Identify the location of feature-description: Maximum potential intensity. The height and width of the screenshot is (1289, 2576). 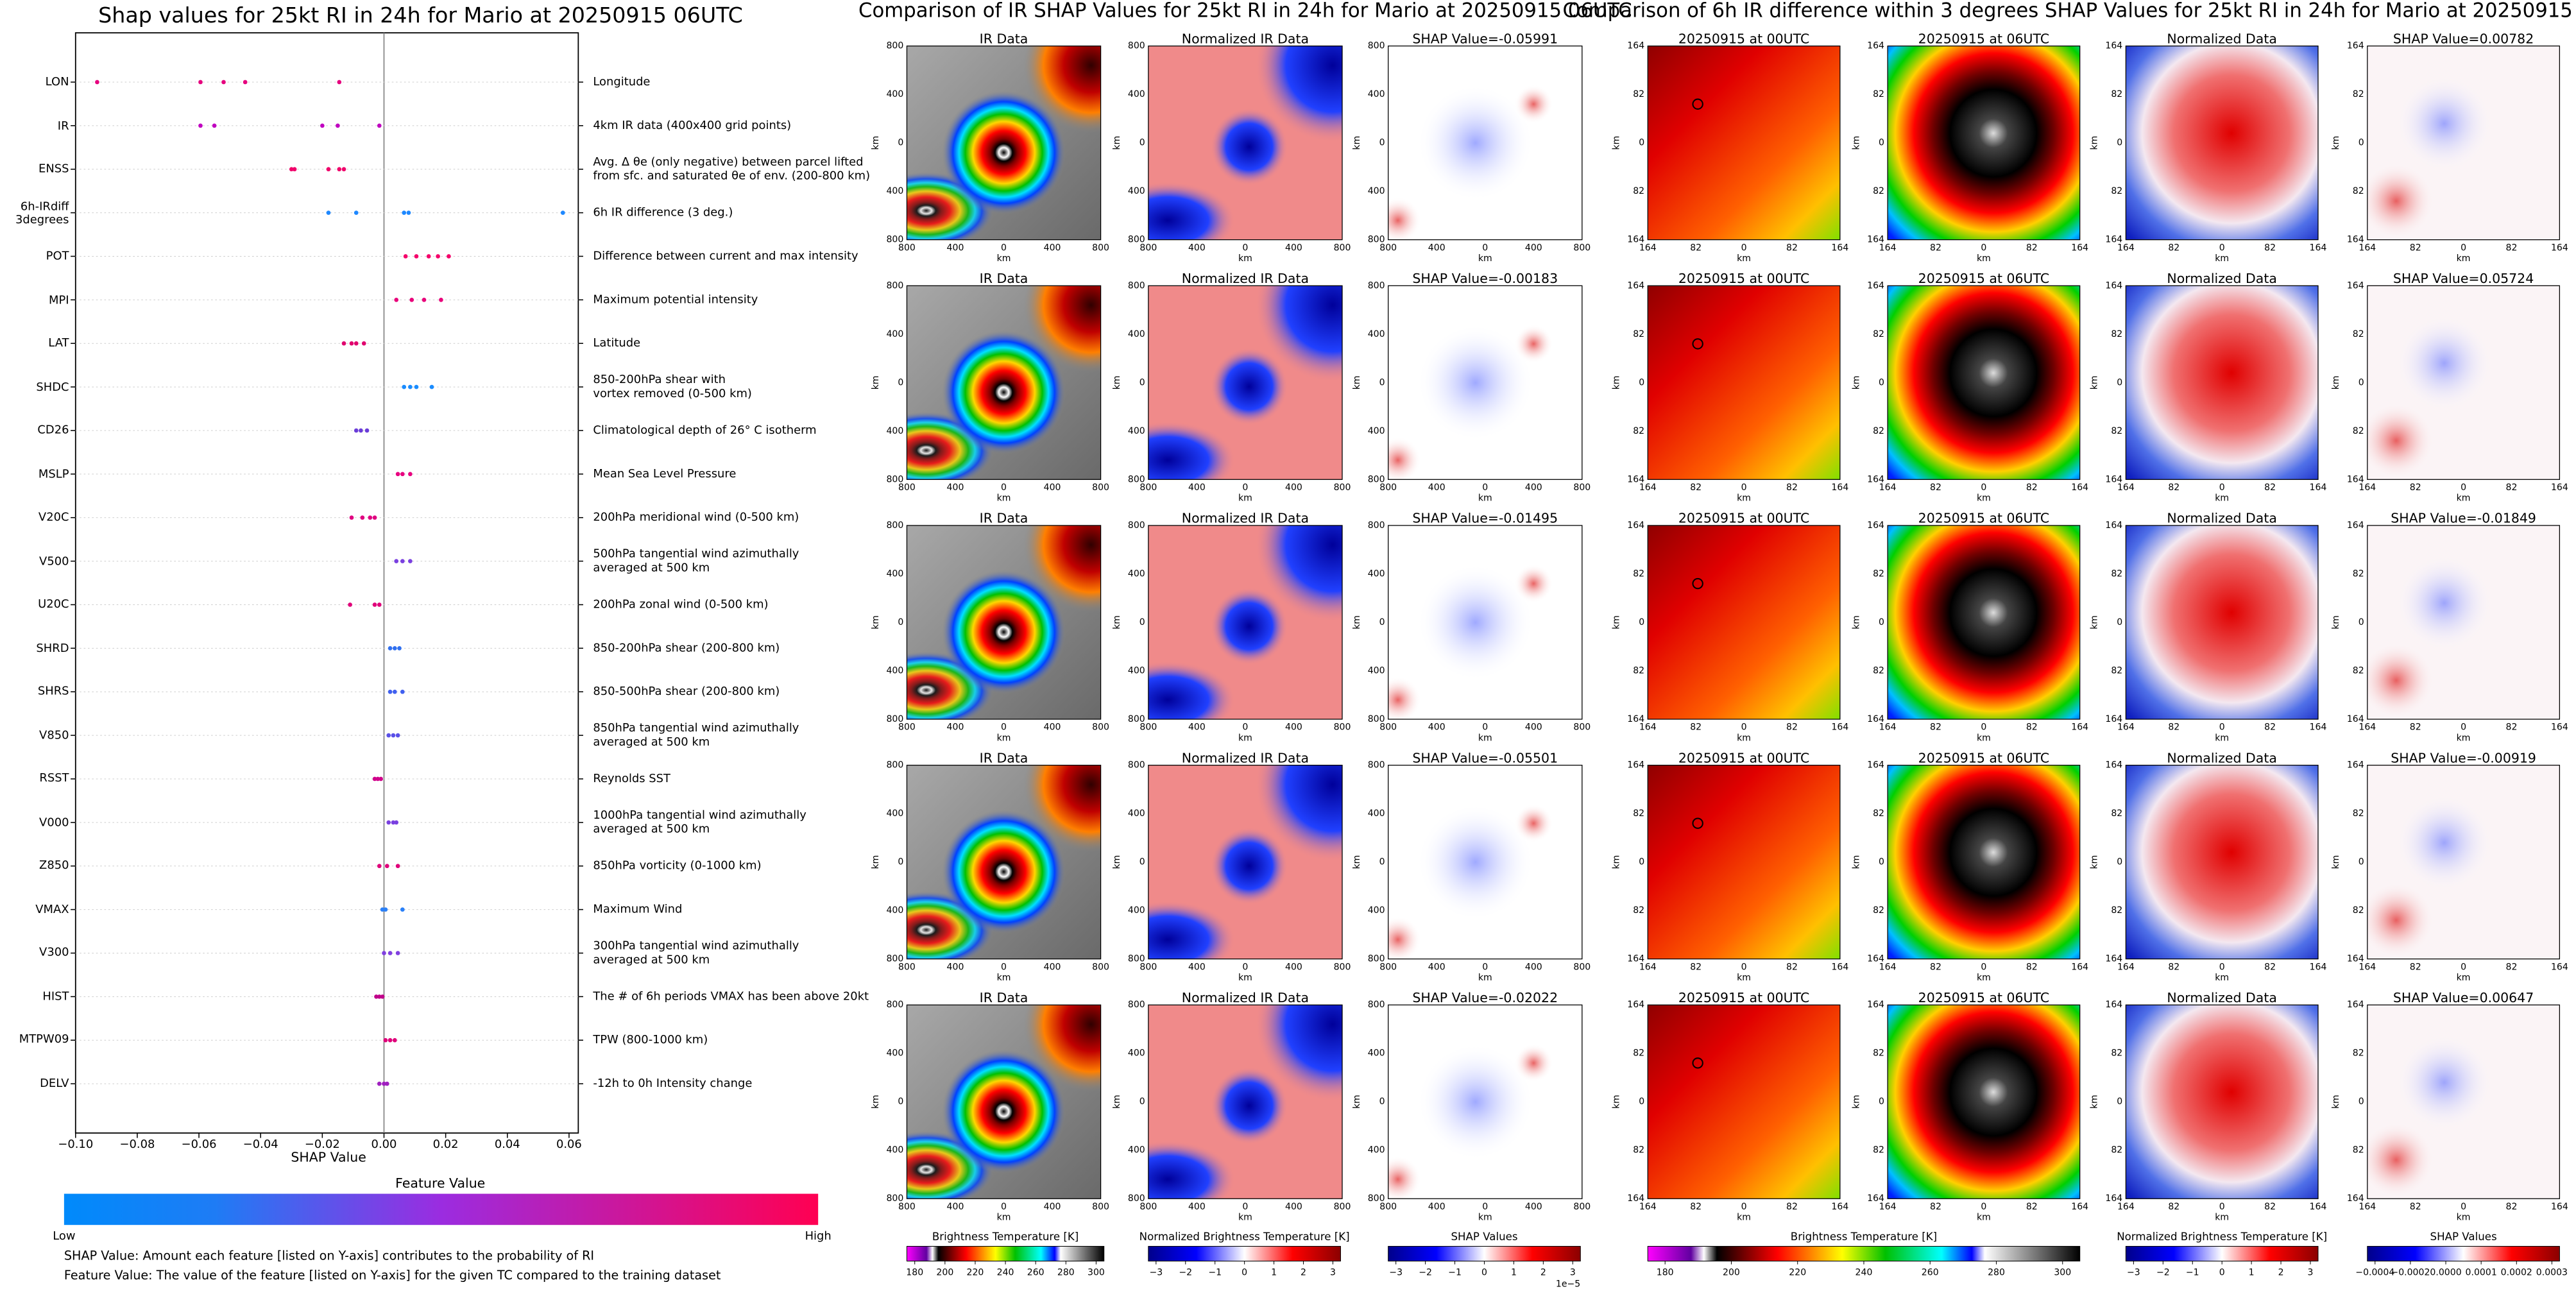
(676, 299).